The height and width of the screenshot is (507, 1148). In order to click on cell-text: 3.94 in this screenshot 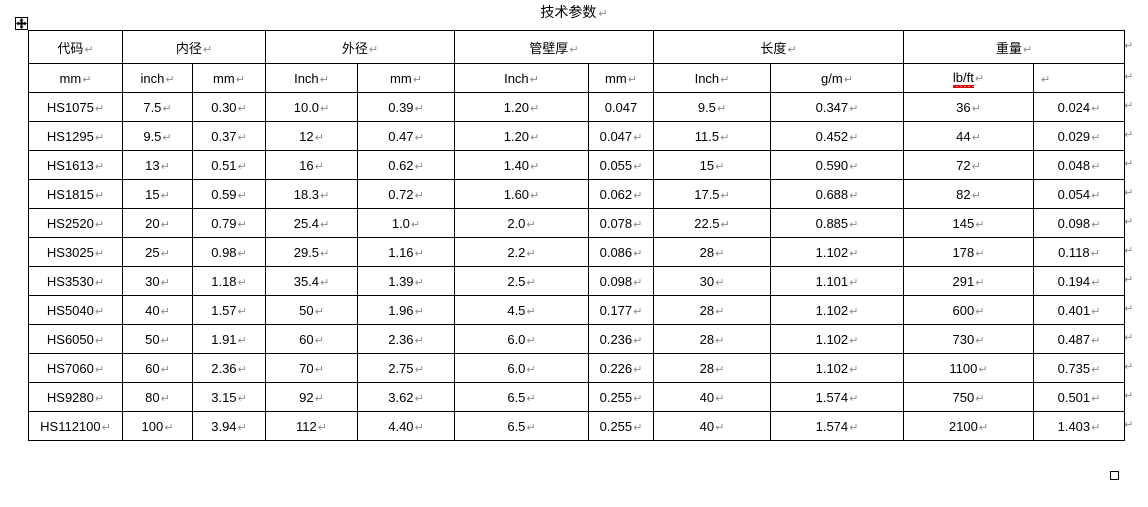, I will do `click(224, 426)`.